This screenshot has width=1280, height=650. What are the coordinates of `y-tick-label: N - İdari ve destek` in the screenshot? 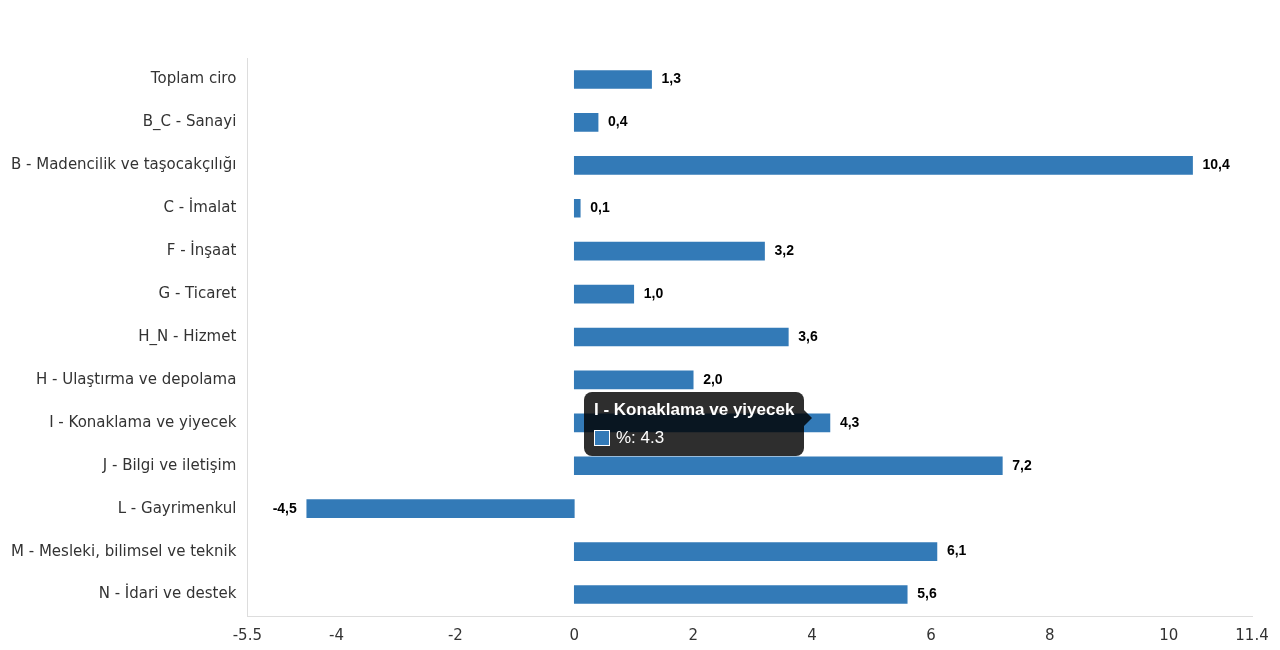 It's located at (167, 593).